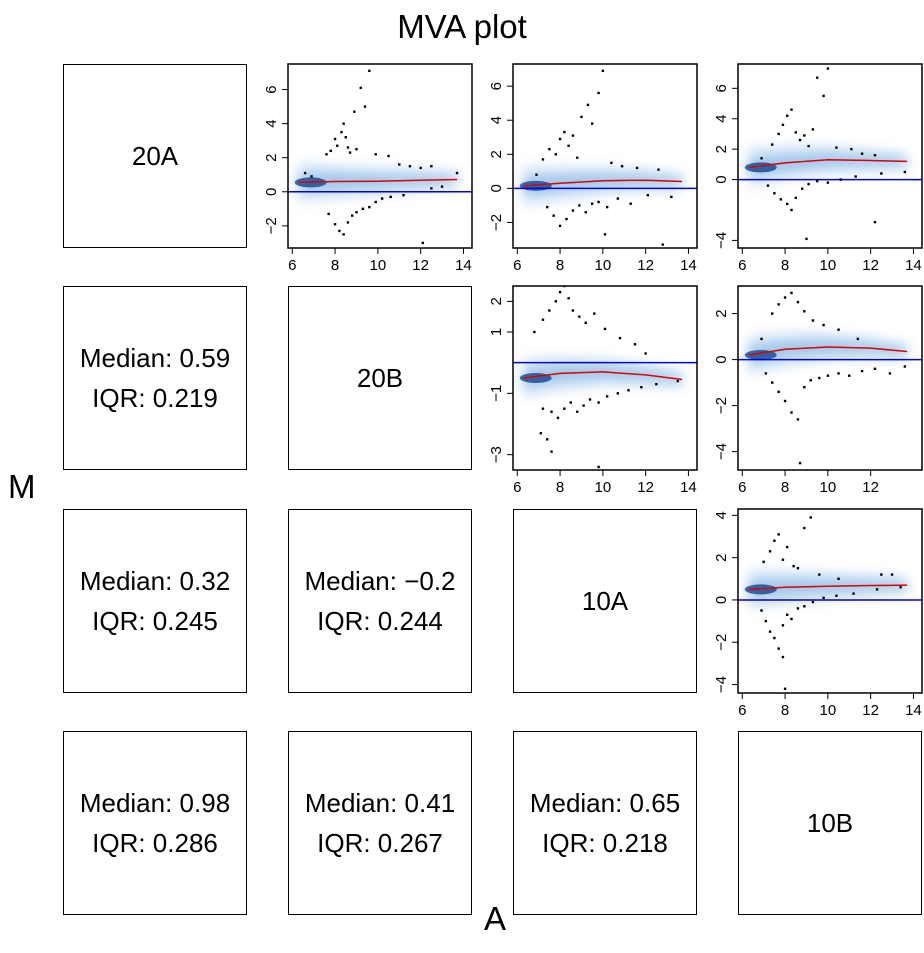 Image resolution: width=924 pixels, height=953 pixels. What do you see at coordinates (380, 581) in the screenshot?
I see `median-text: Median: −0.2` at bounding box center [380, 581].